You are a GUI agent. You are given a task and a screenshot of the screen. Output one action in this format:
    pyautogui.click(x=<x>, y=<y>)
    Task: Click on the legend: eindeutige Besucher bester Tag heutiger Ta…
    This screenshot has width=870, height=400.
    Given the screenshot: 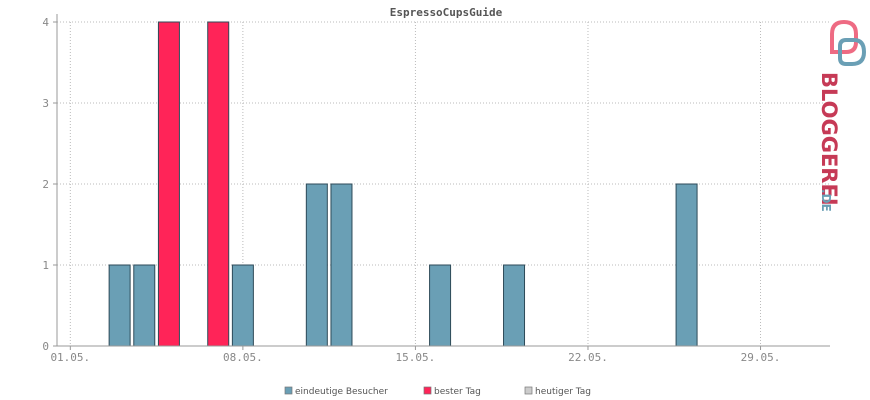 What is the action you would take?
    pyautogui.click(x=437, y=391)
    